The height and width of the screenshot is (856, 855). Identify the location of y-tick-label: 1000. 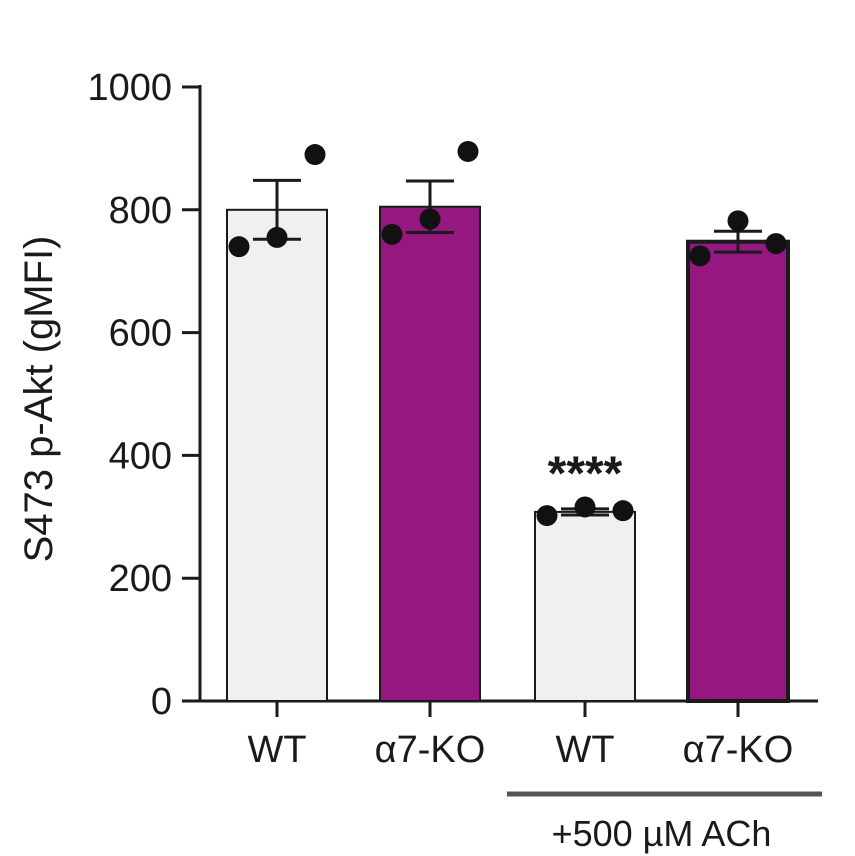
(129, 88).